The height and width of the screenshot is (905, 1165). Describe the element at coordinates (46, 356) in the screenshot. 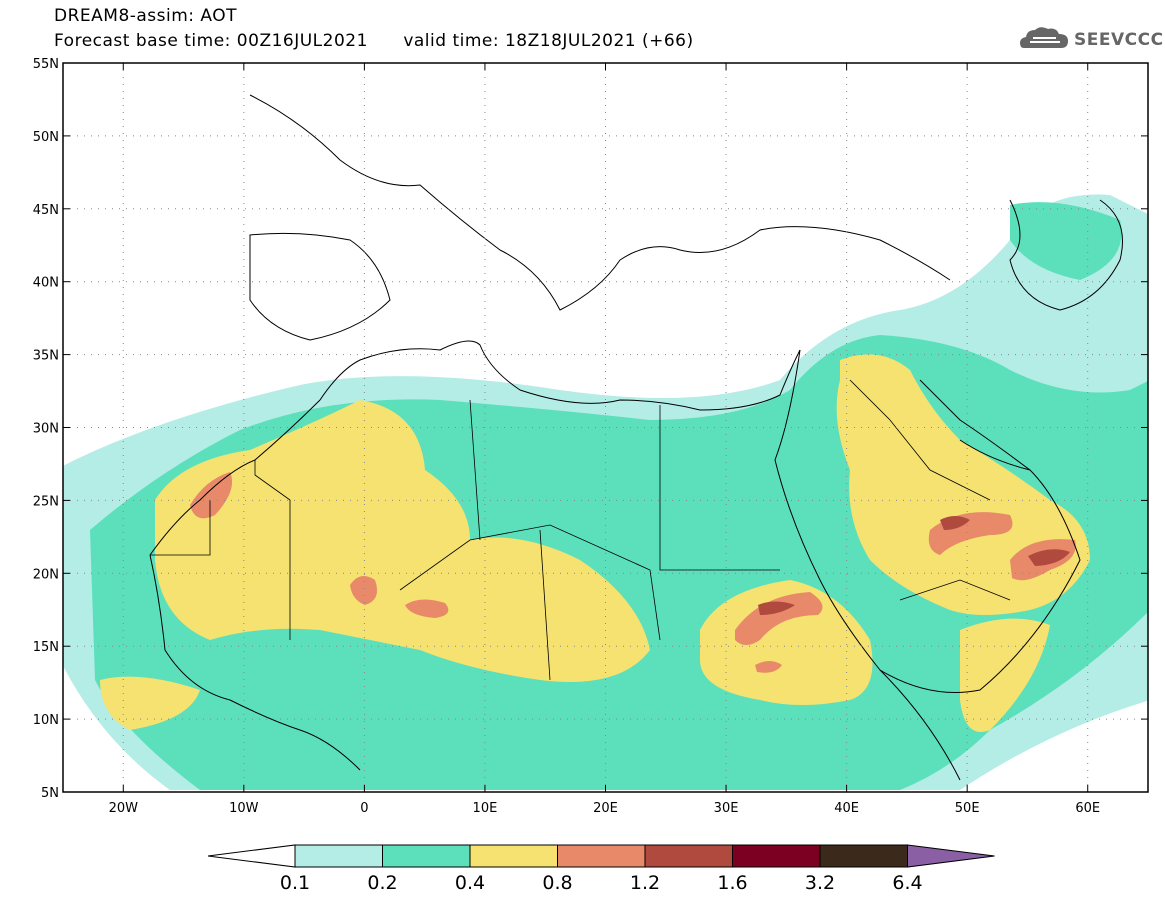

I see `lat-label: 35N` at that location.